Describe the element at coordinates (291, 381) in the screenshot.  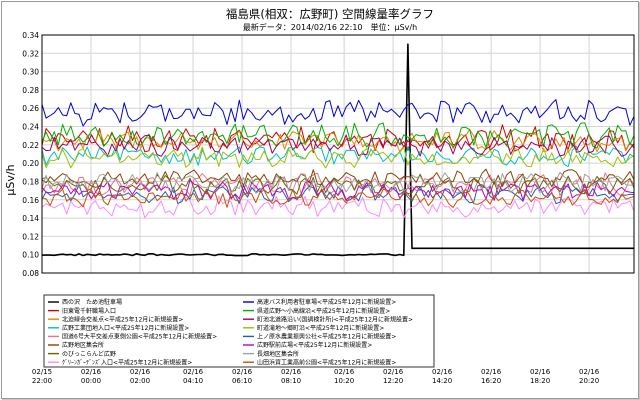
I see `x-tick-time: 08:10` at that location.